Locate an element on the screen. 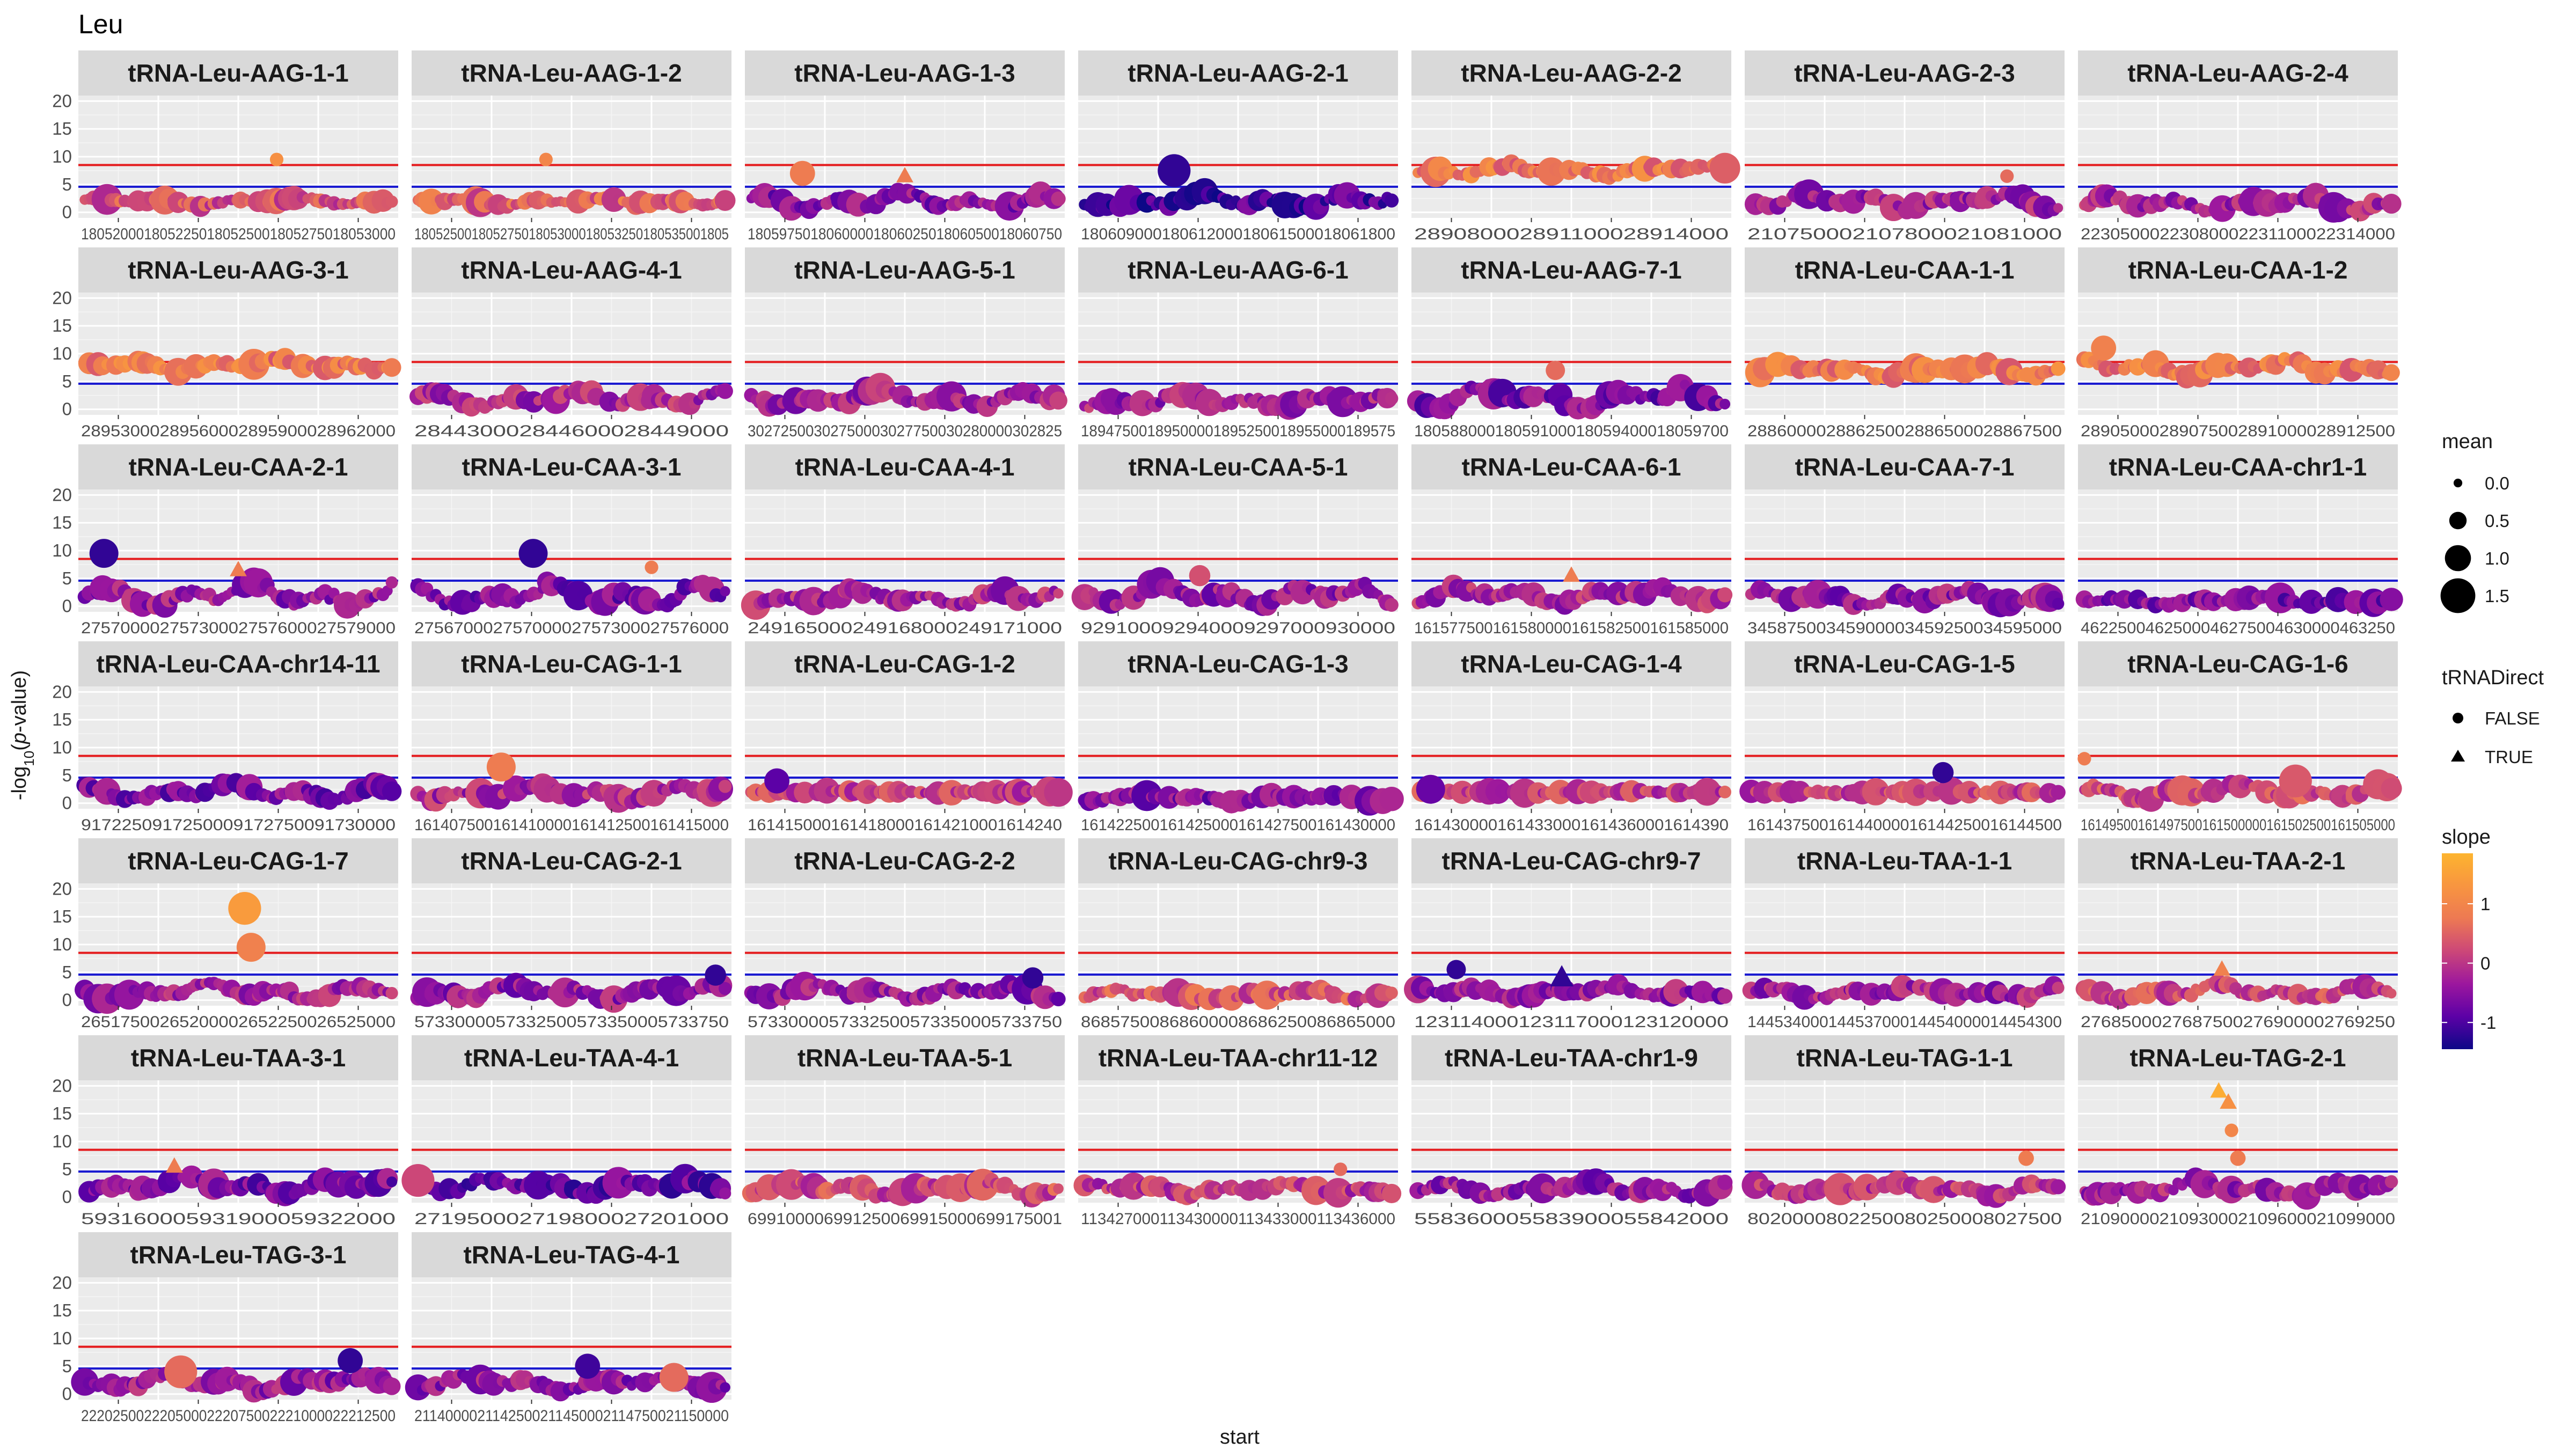 Image resolution: width=2576 pixels, height=1449 pixels. strip-label: tRNA-Leu-CAA-3-1 is located at coordinates (572, 467).